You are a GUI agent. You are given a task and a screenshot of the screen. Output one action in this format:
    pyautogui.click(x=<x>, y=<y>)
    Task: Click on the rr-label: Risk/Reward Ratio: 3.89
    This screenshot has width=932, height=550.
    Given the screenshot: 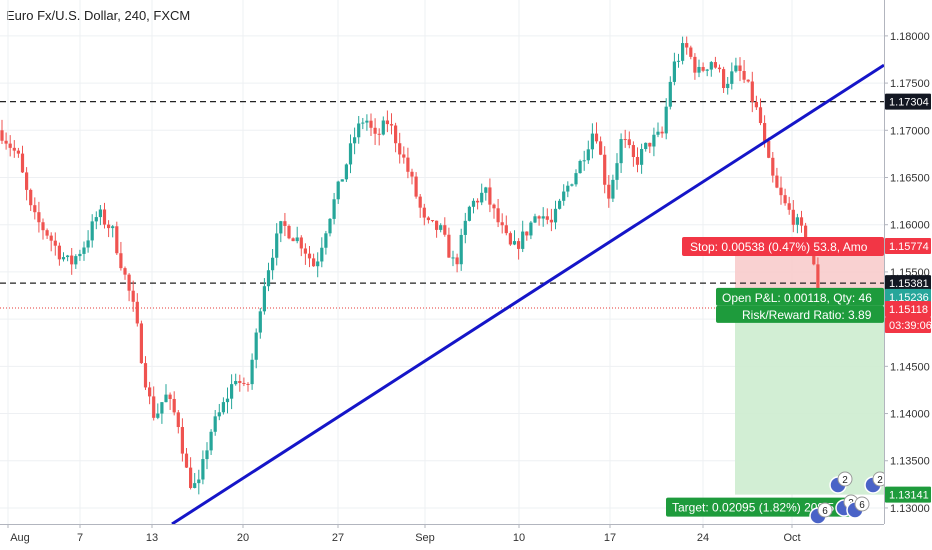 What is the action you would take?
    pyautogui.click(x=807, y=315)
    